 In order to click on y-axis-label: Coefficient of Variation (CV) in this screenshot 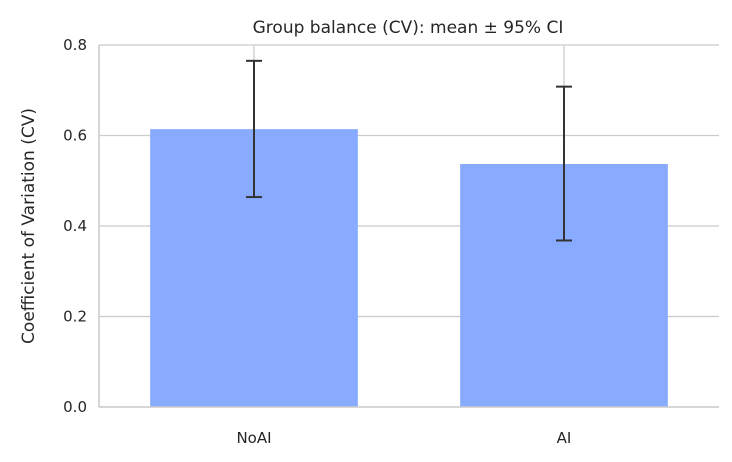, I will do `click(29, 226)`.